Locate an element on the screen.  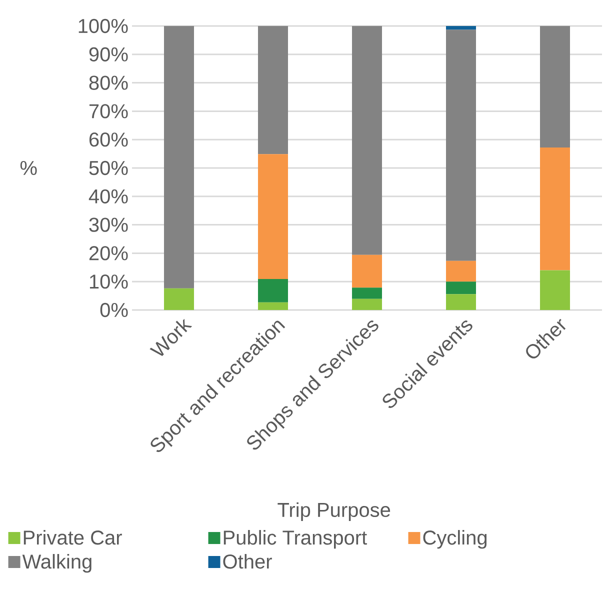
y-tick-label: 50% is located at coordinates (108, 168).